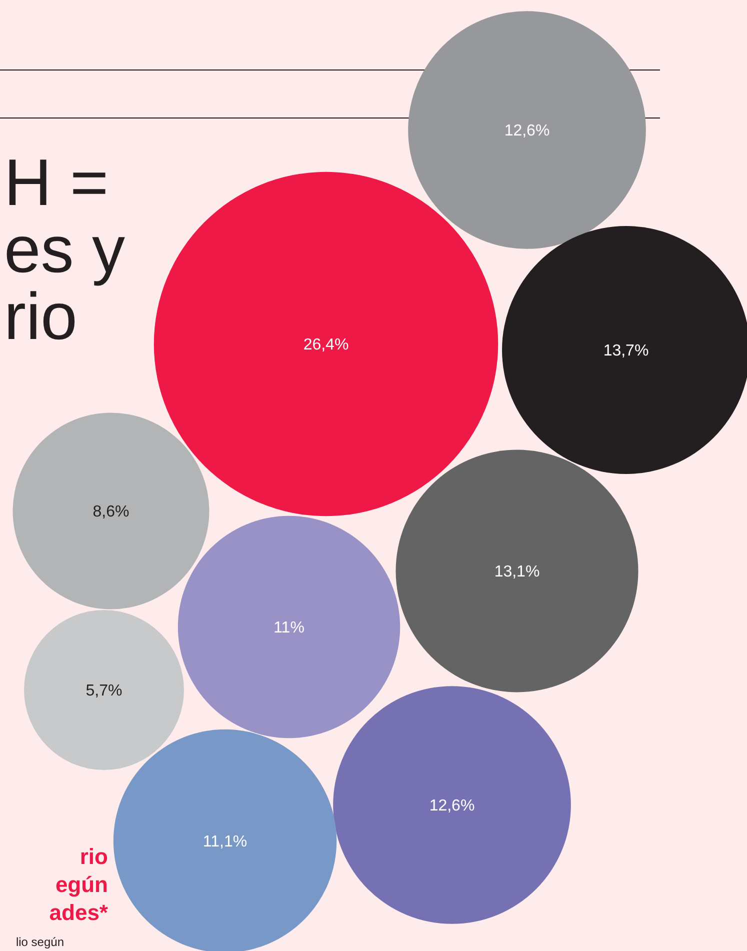 This screenshot has height=951, width=747. I want to click on data-label: 13,7%, so click(626, 351).